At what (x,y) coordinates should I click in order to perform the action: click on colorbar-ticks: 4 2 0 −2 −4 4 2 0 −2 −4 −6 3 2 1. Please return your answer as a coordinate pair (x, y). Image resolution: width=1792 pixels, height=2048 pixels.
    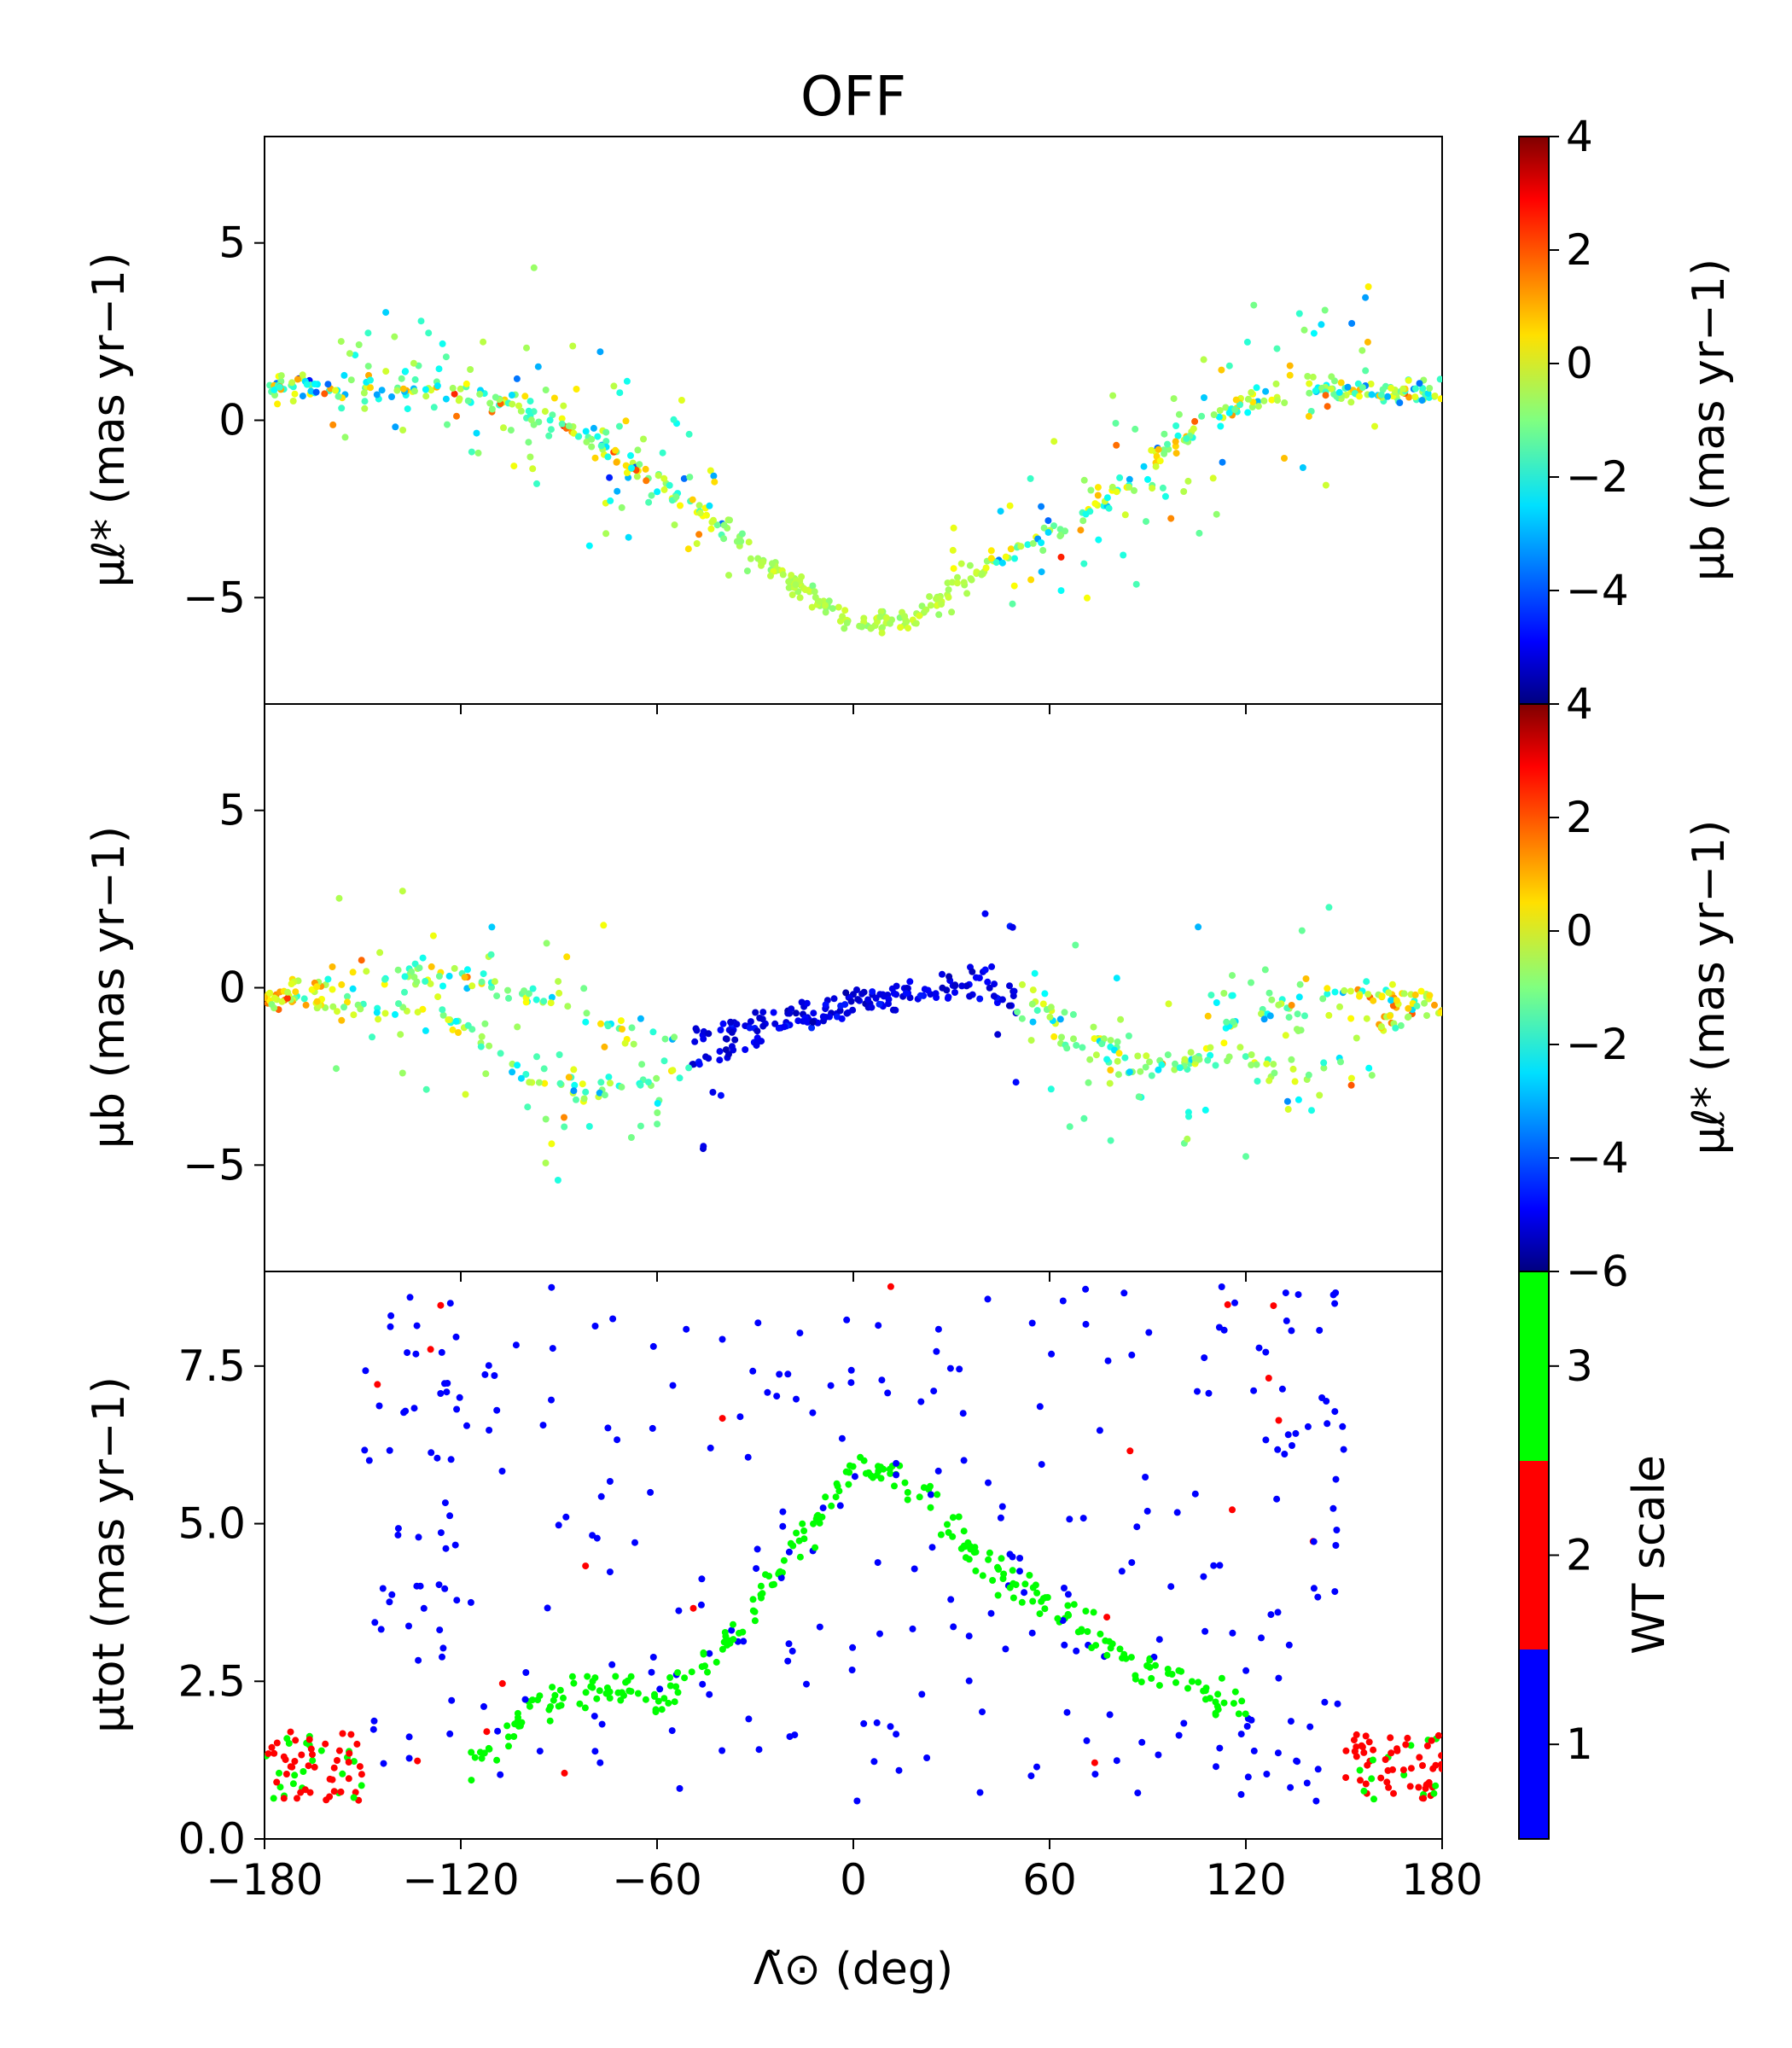
    Looking at the image, I should click on (1589, 941).